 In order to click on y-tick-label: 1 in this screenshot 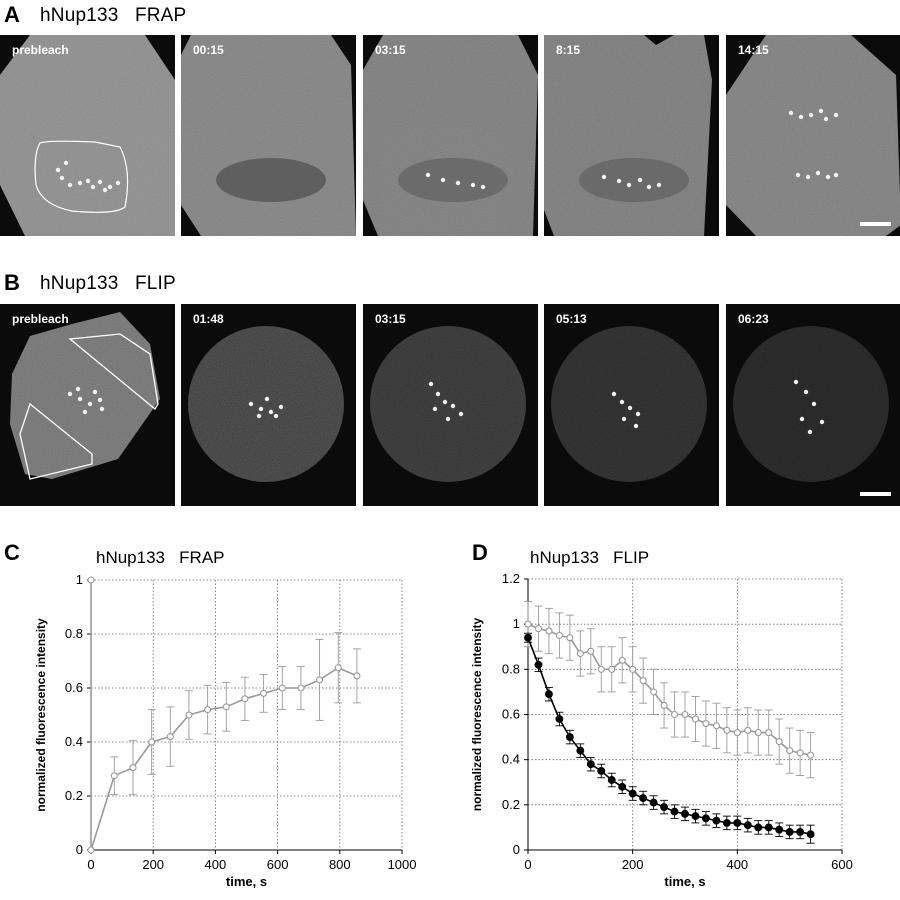, I will do `click(79, 579)`.